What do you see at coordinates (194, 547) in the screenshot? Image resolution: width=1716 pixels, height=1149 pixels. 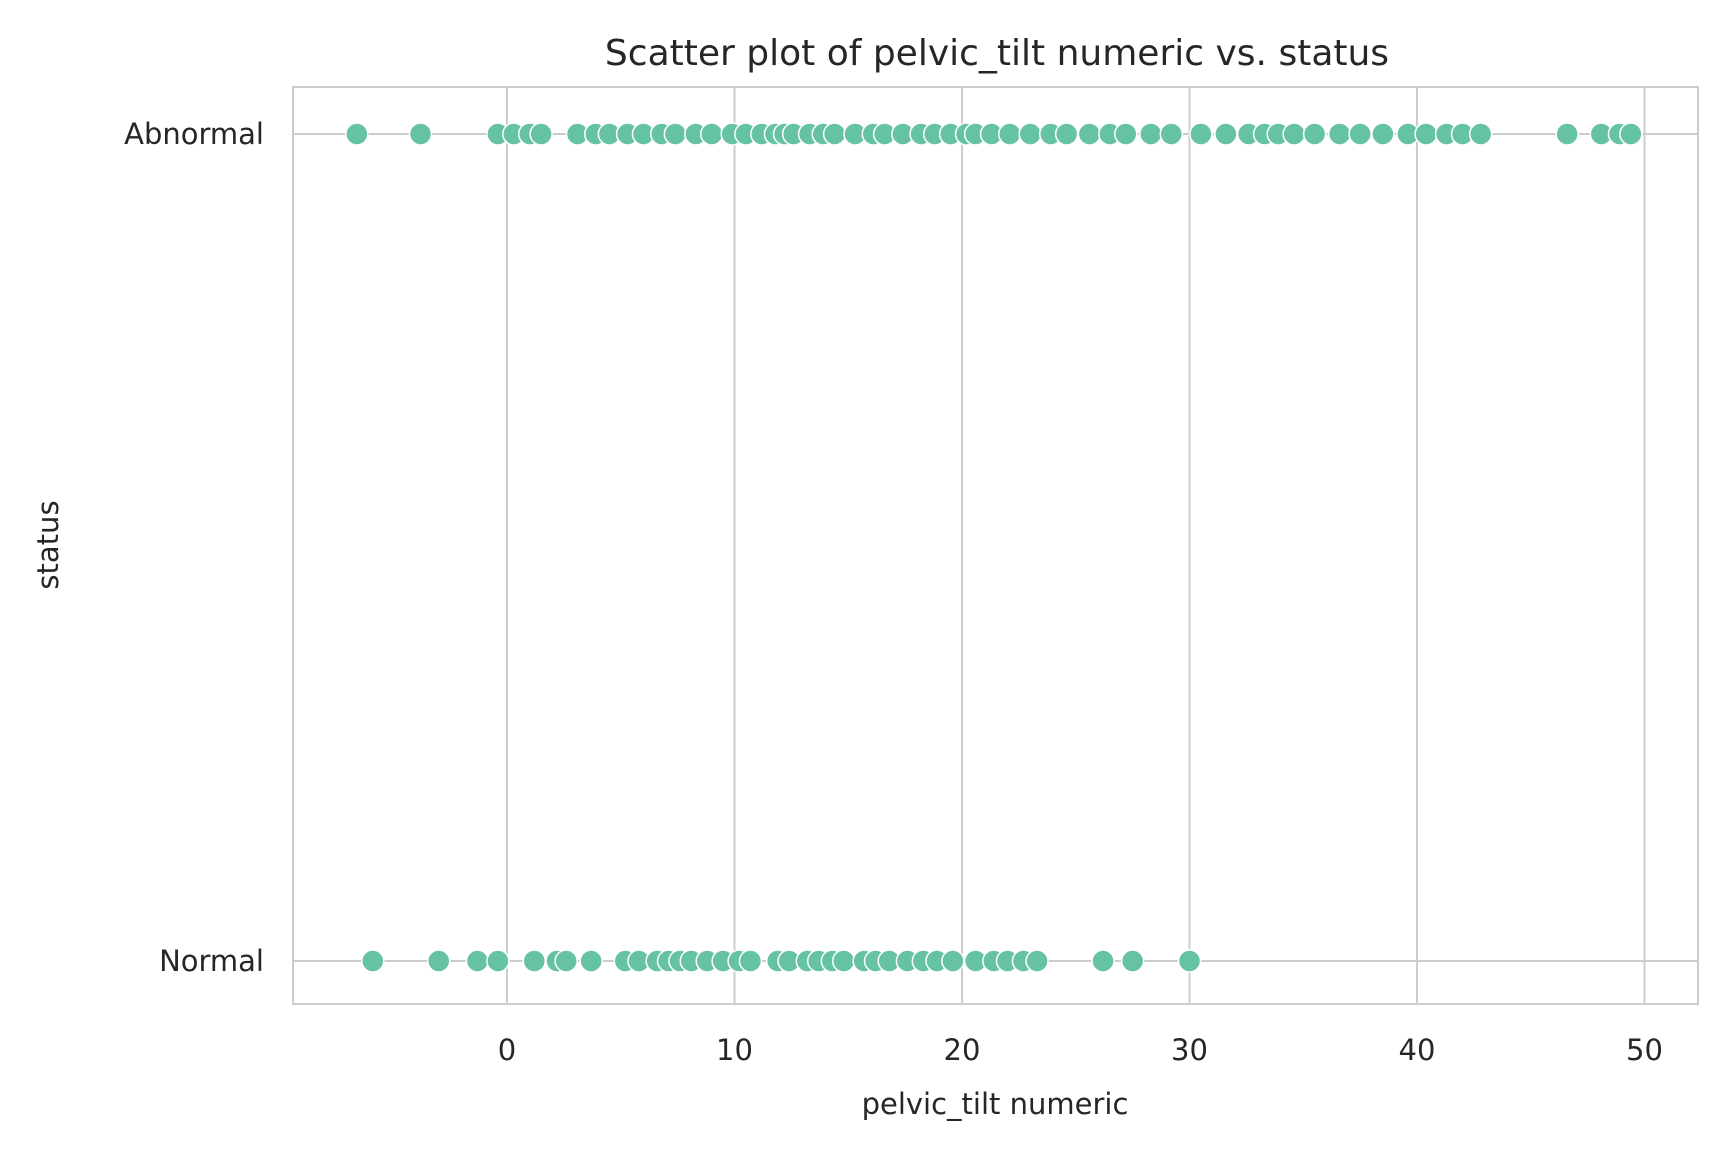 I see `y-axis-ticks: Abnormal Normal` at bounding box center [194, 547].